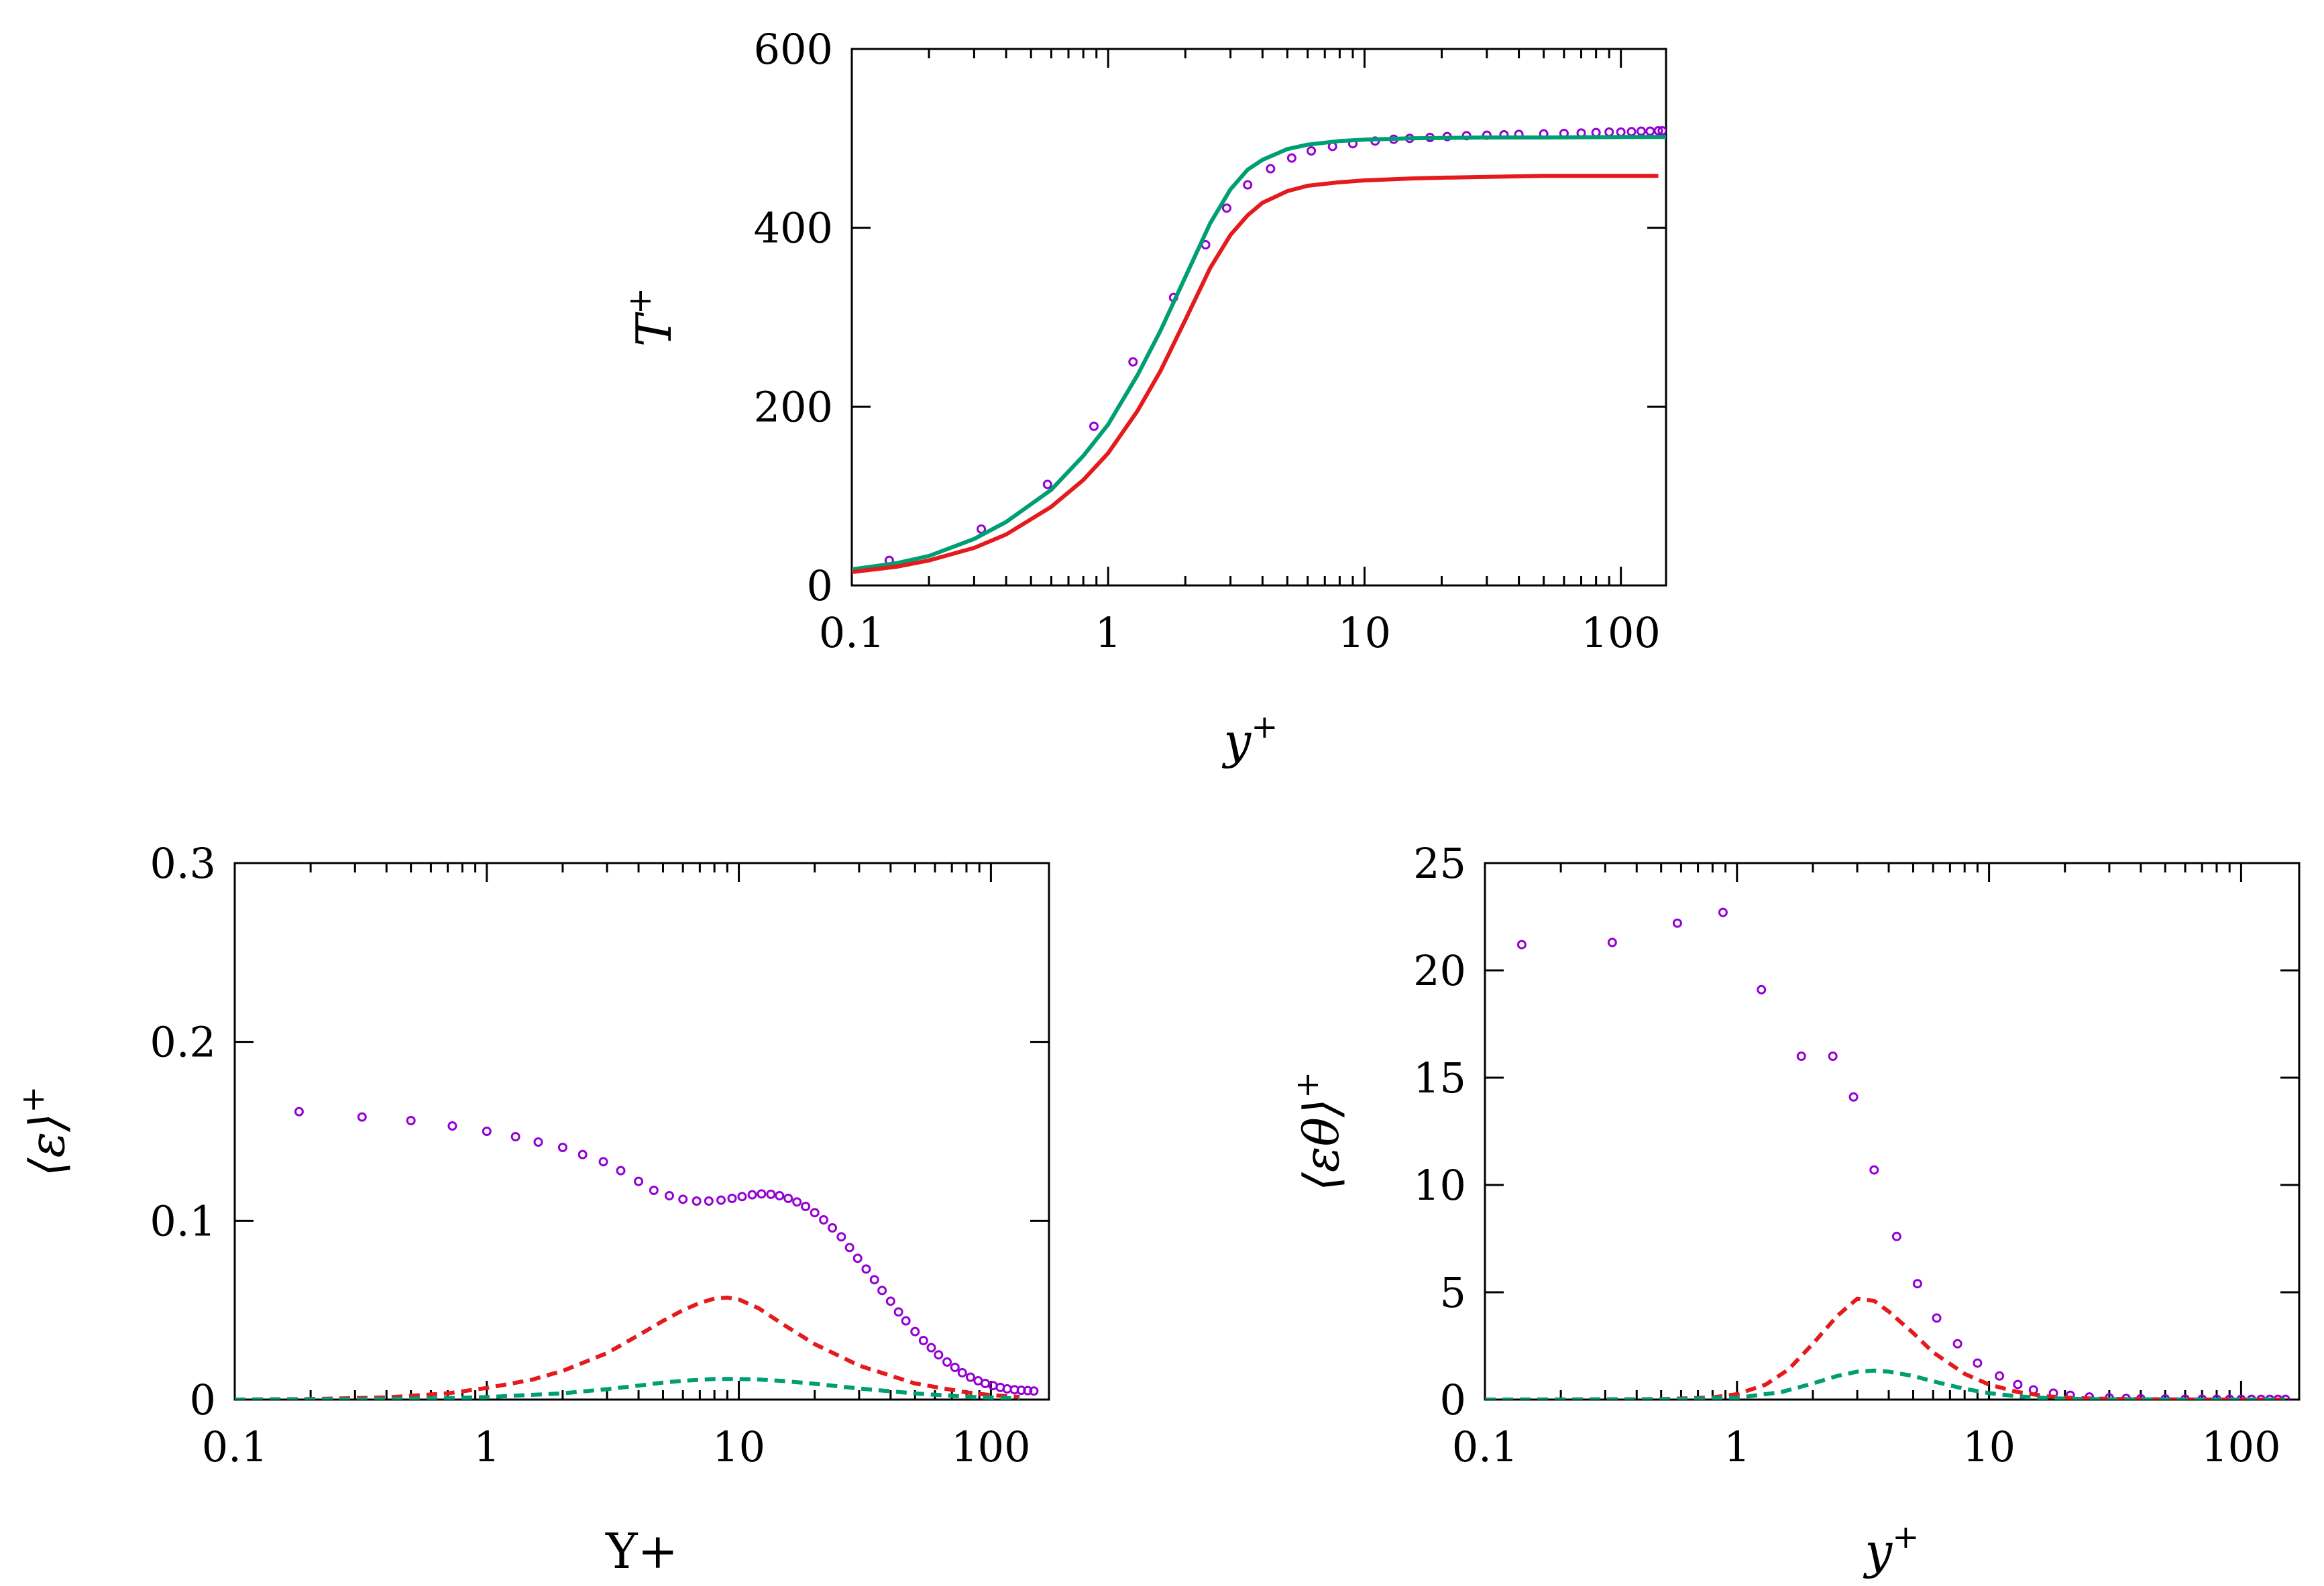 The width and height of the screenshot is (2324, 1586). What do you see at coordinates (203, 1399) in the screenshot?
I see `y-tick-label: 0` at bounding box center [203, 1399].